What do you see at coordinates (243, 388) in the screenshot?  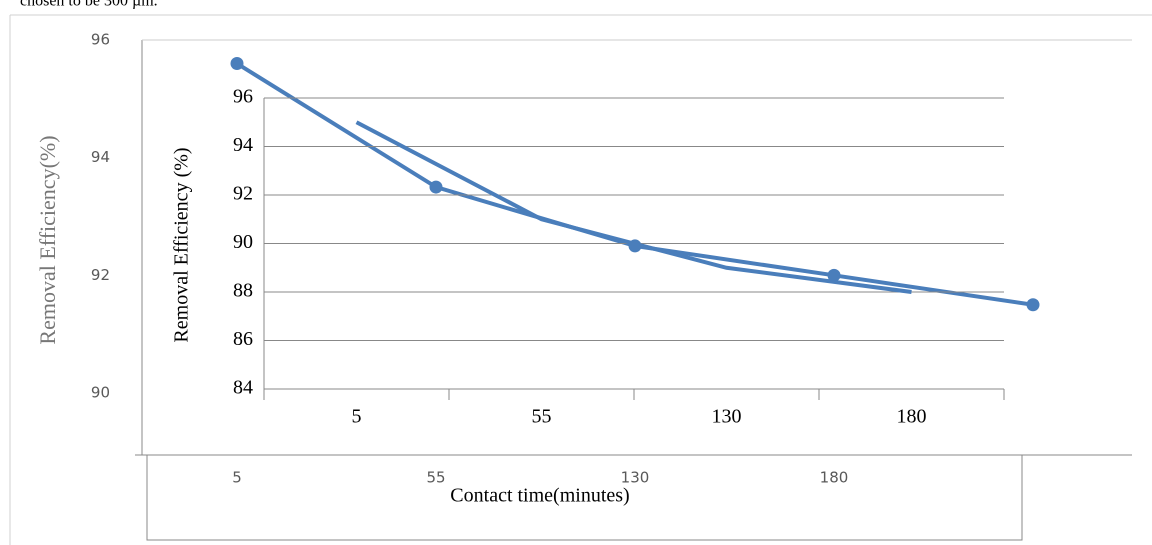 I see `y-tick-label: 84` at bounding box center [243, 388].